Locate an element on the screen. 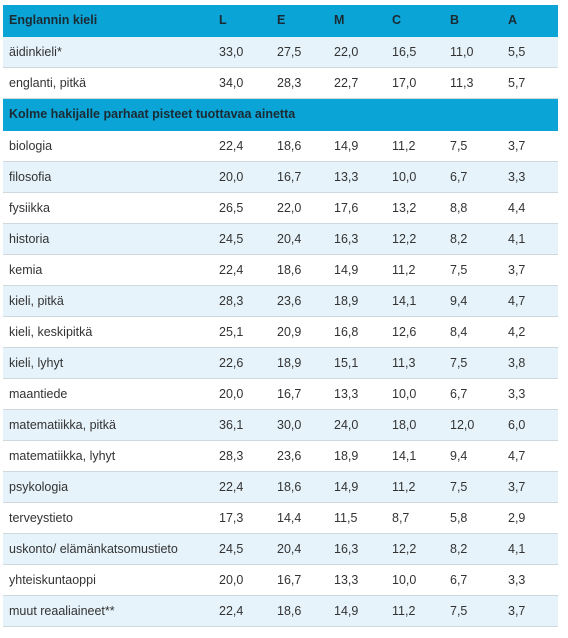 Image resolution: width=568 pixels, height=638 pixels. value-cell: 12,6 is located at coordinates (415, 332).